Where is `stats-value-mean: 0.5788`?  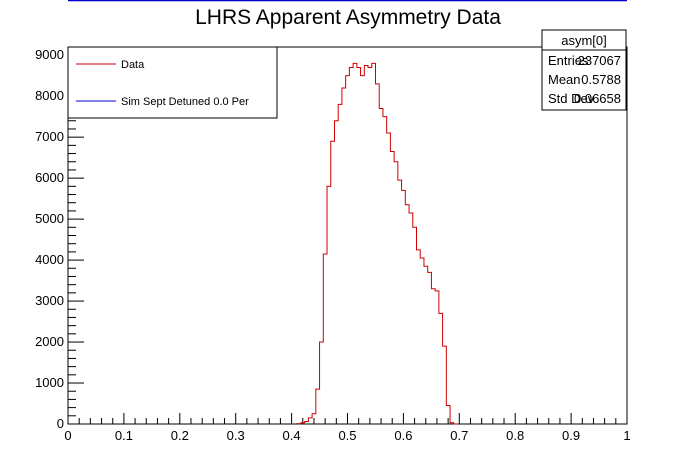 stats-value-mean: 0.5788 is located at coordinates (601, 79).